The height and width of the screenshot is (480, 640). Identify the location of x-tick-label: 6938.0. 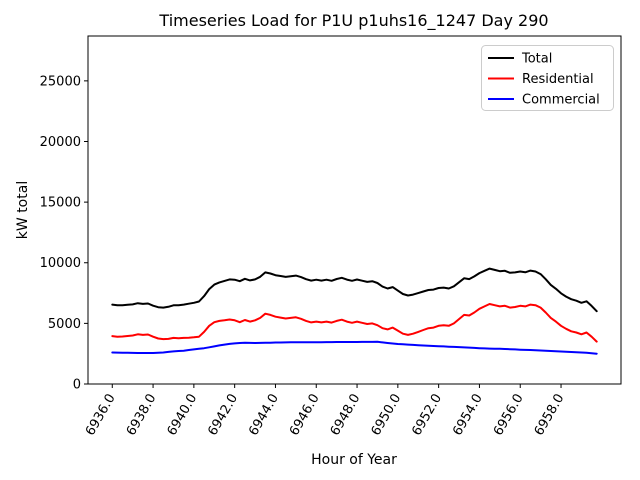
(142, 415).